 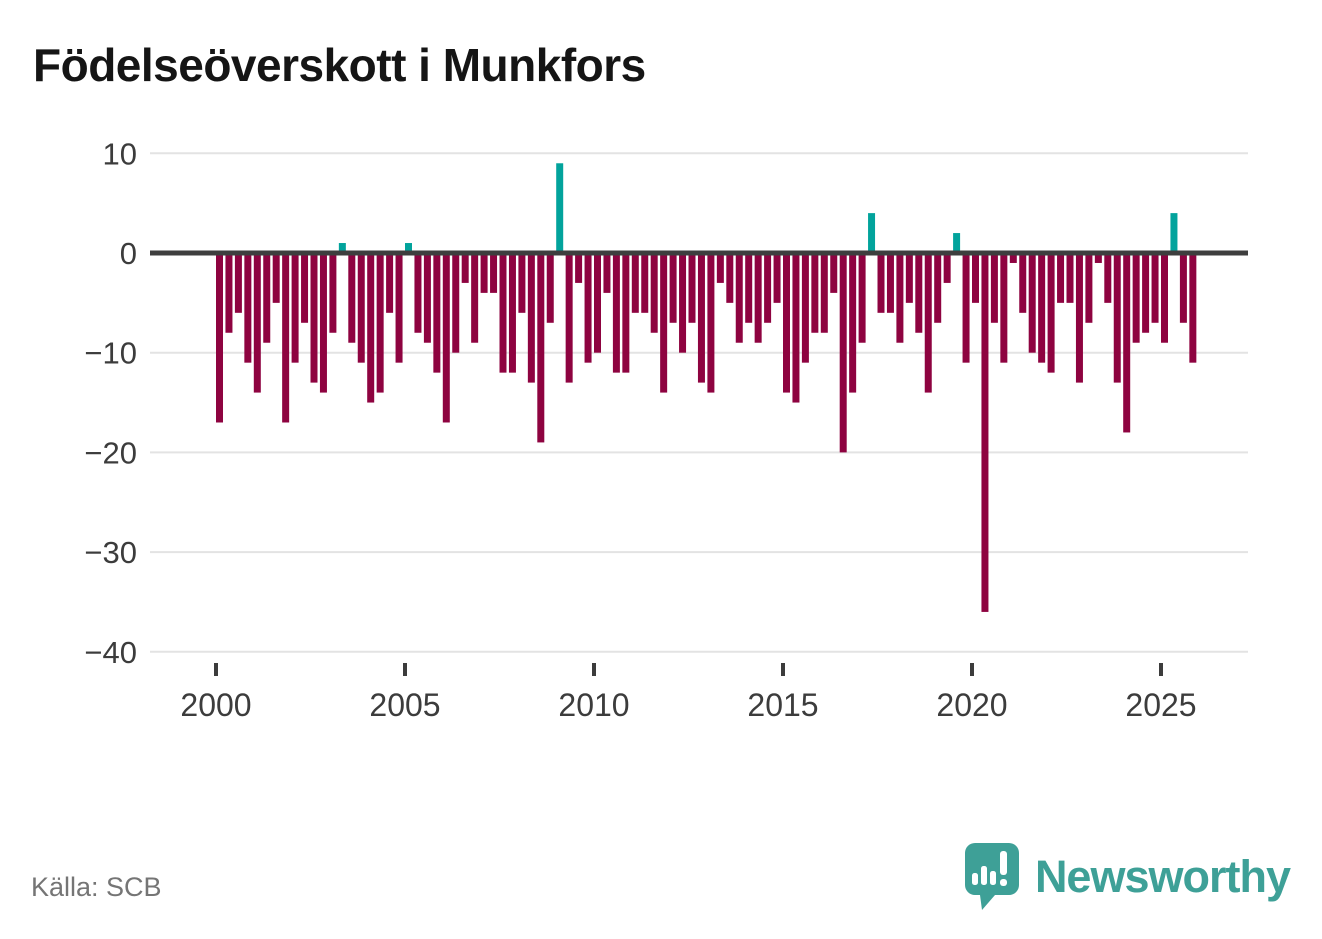 What do you see at coordinates (1089, 288) in the screenshot?
I see `bar-2023Q1` at bounding box center [1089, 288].